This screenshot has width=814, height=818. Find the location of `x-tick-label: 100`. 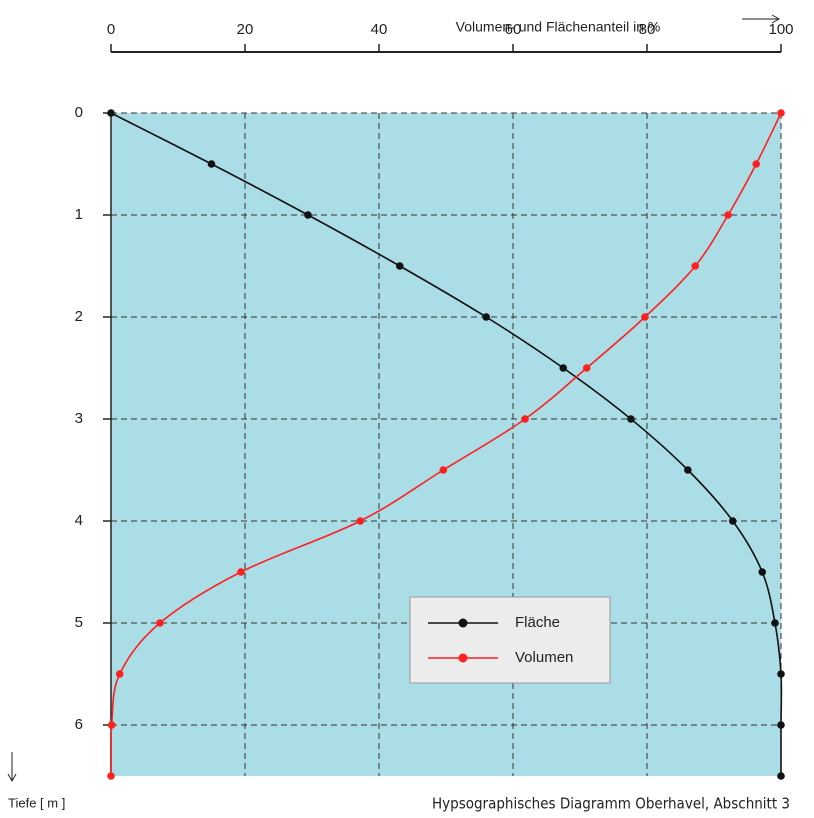

x-tick-label: 100 is located at coordinates (780, 29).